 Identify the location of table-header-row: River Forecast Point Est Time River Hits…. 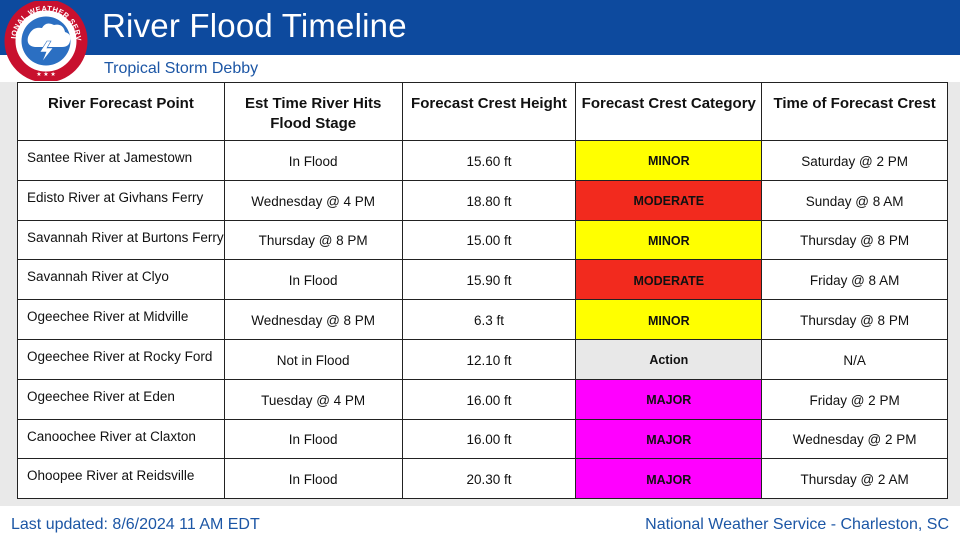
(482, 111).